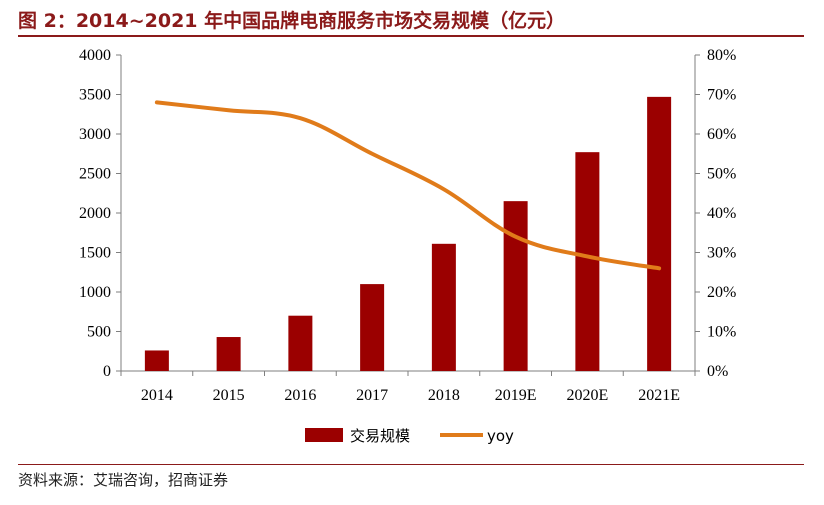 This screenshot has height=505, width=824. I want to click on y-right-tick-label: 80%, so click(721, 55).